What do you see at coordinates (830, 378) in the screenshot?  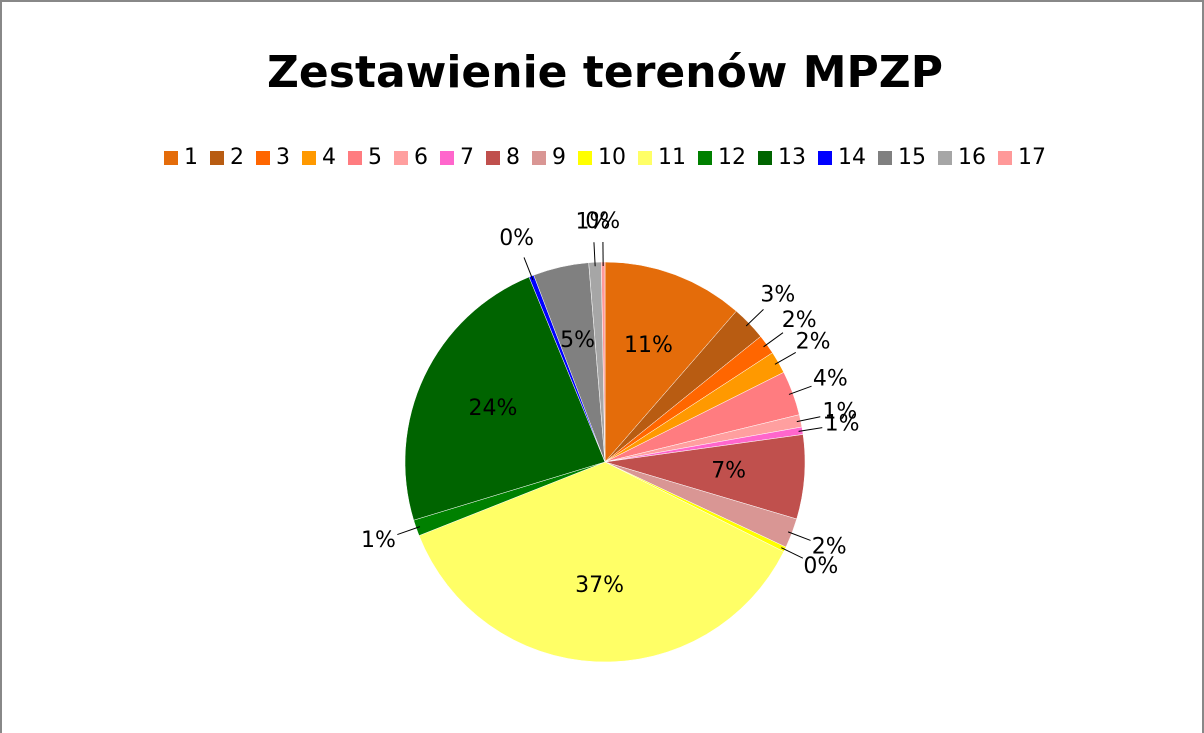 I see `data-label: 4%` at bounding box center [830, 378].